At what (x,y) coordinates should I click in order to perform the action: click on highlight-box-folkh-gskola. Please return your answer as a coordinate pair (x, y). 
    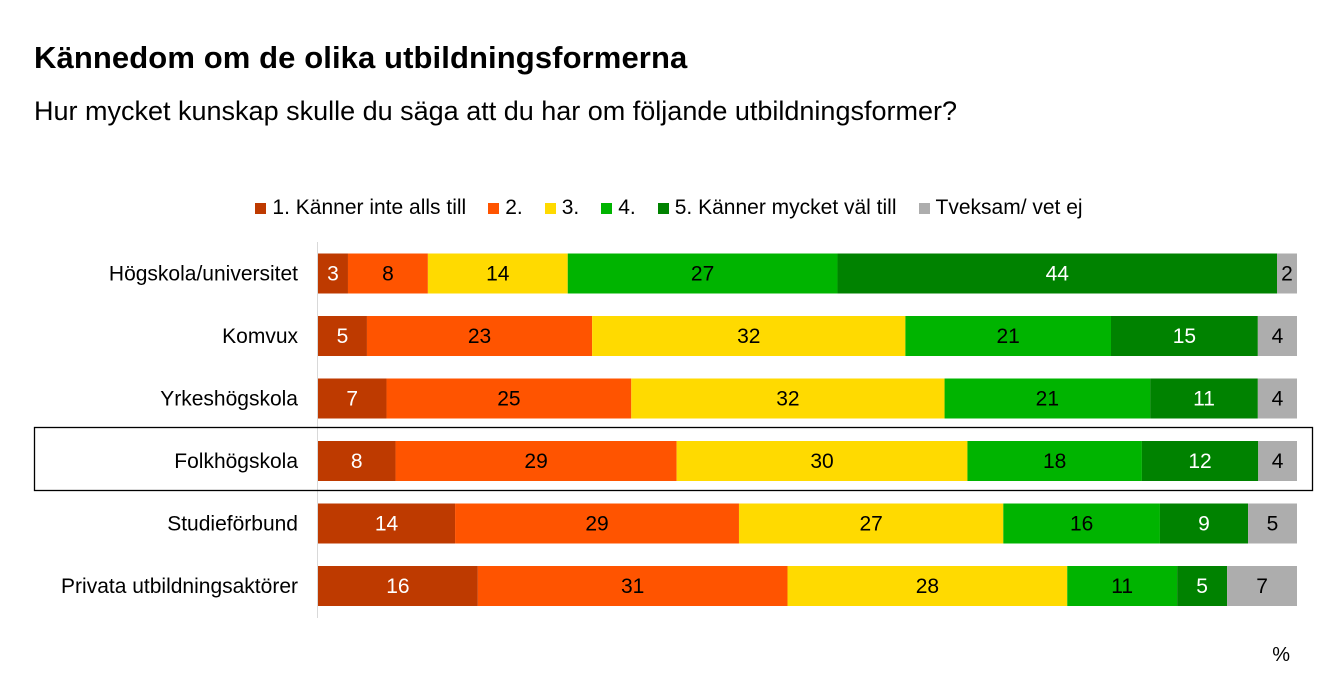
    Looking at the image, I should click on (673, 459).